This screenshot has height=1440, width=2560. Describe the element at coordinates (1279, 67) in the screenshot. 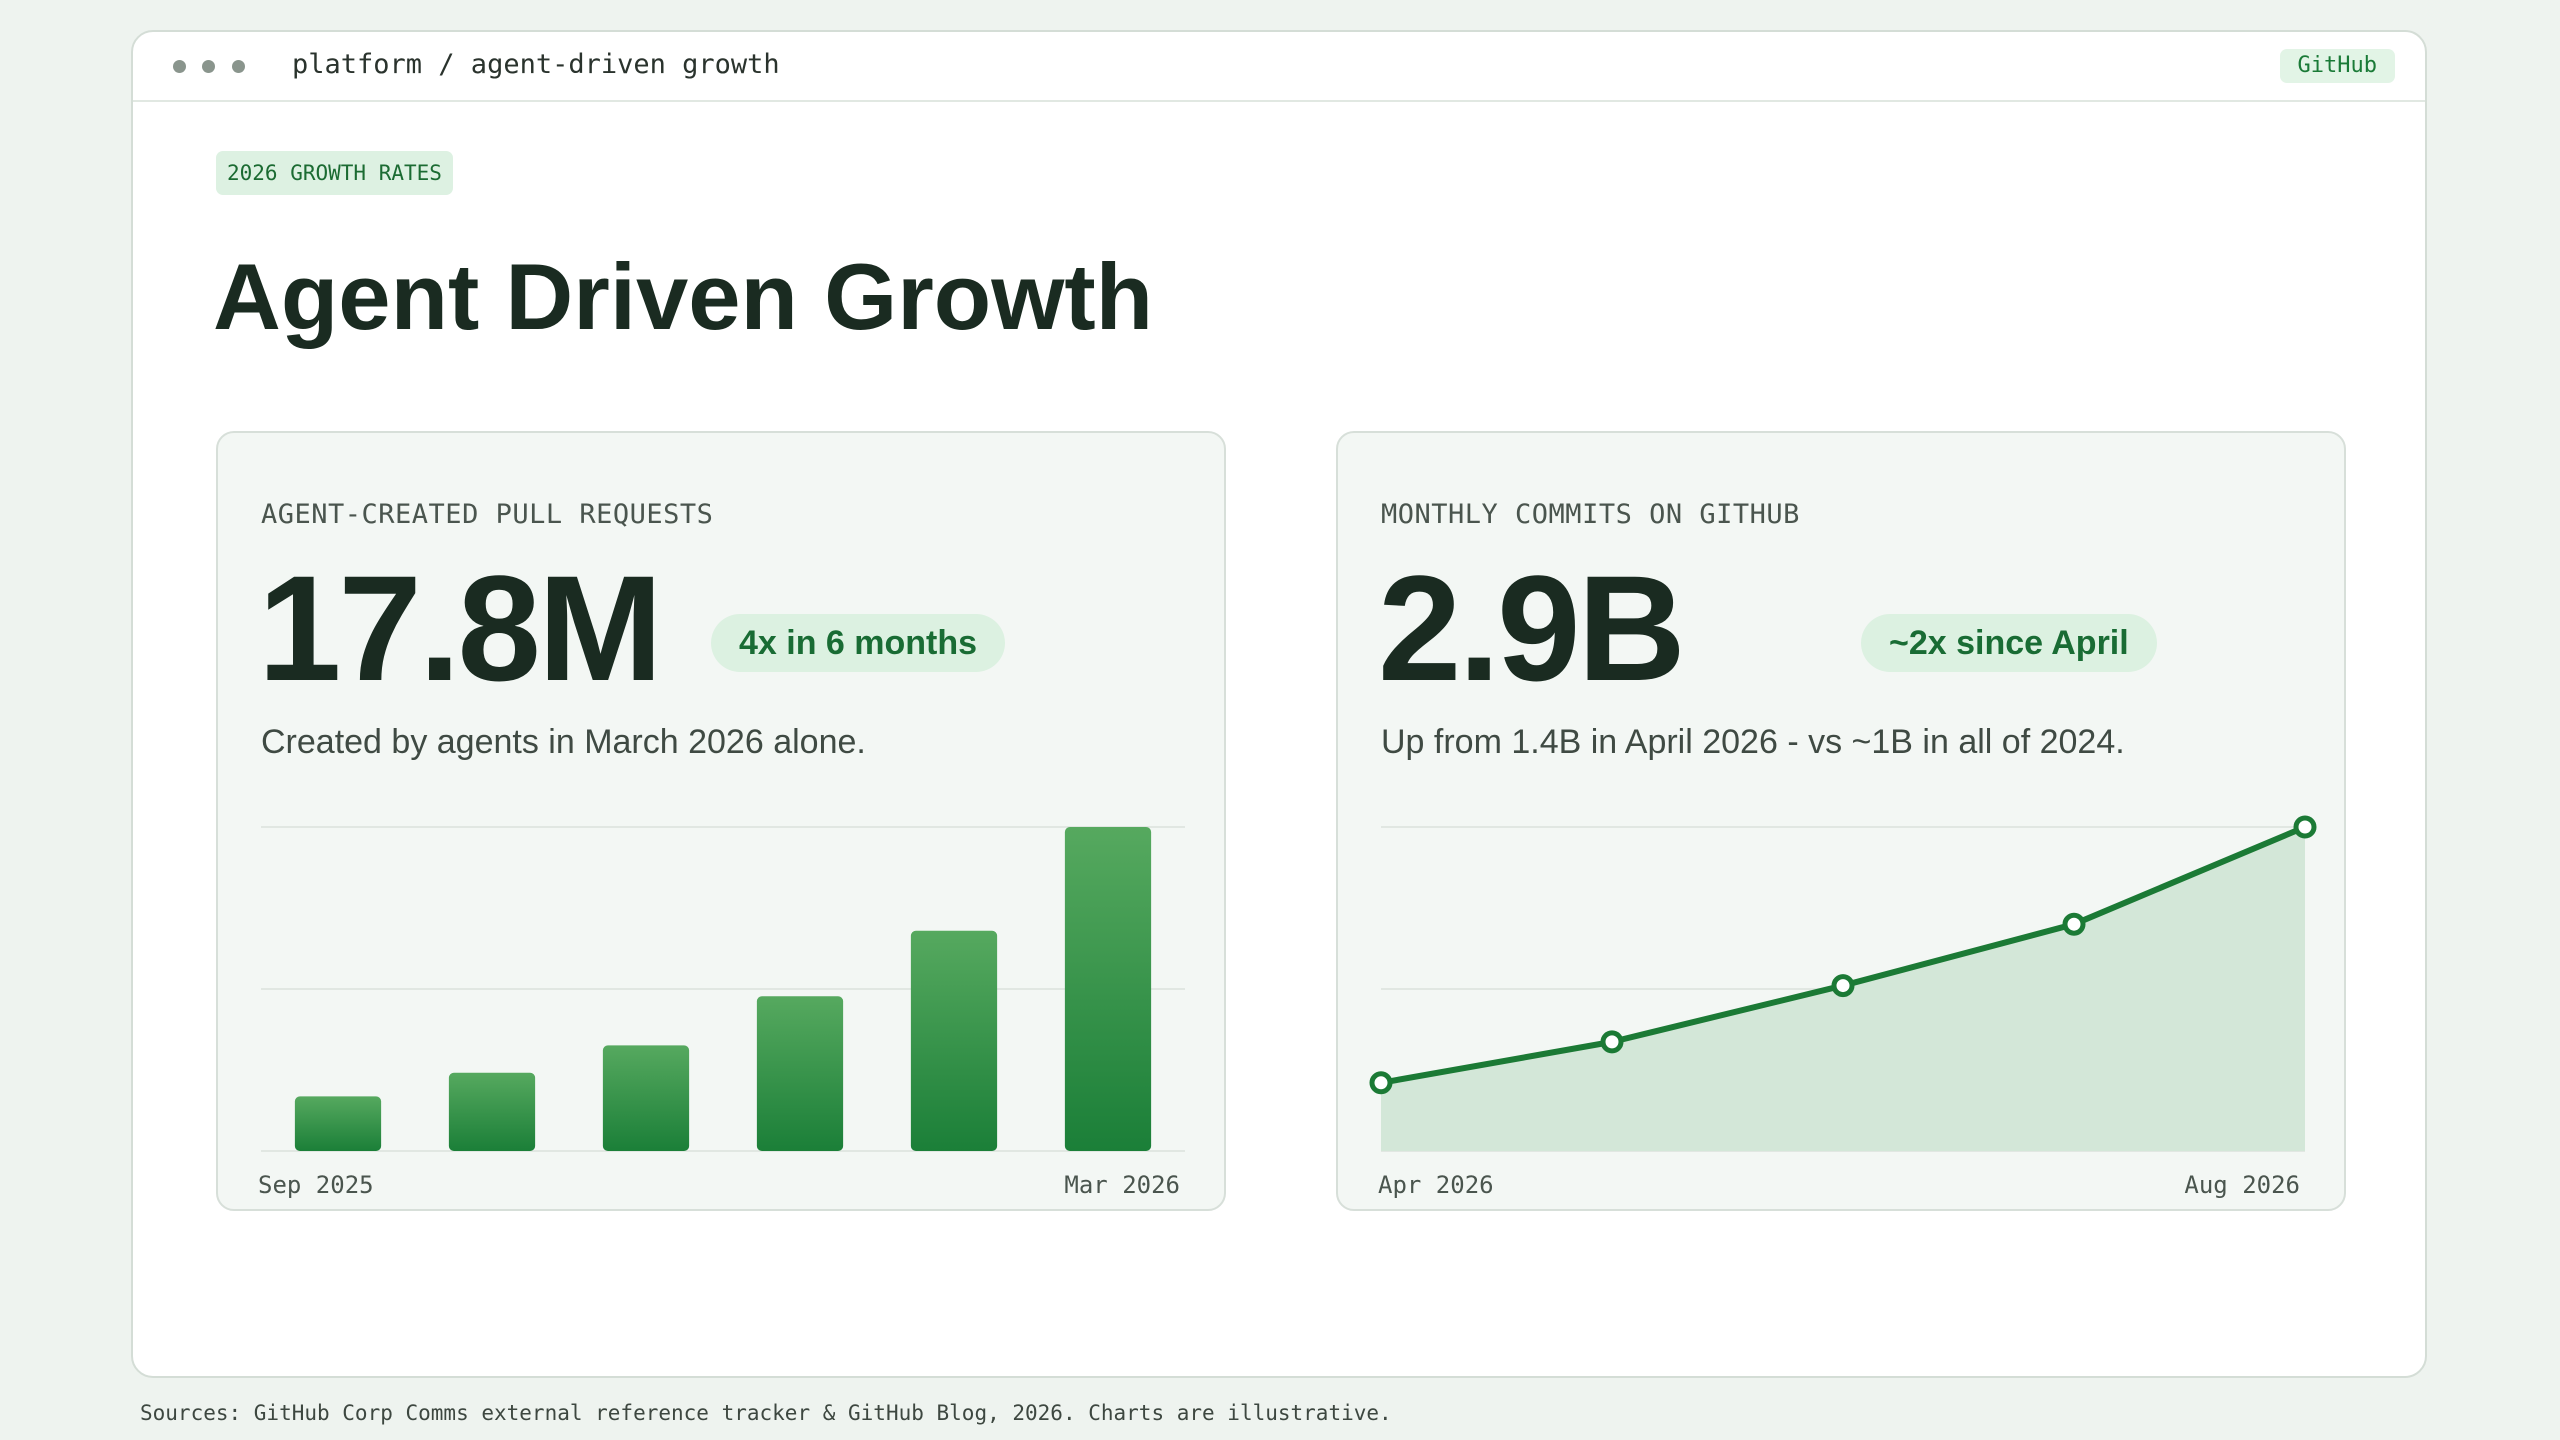

I see `title-bar: platform / agent-driven growth GitHub` at that location.